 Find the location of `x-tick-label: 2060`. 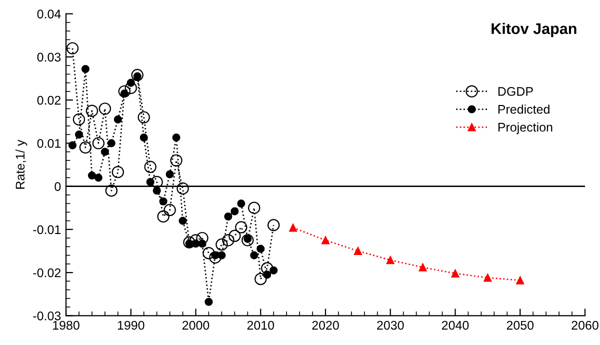

x-tick-label: 2060 is located at coordinates (585, 325).